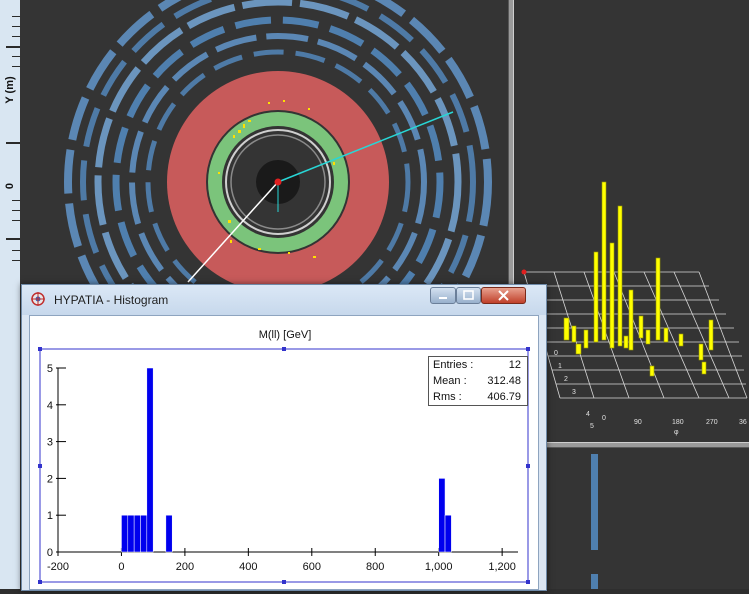 The height and width of the screenshot is (594, 749). What do you see at coordinates (375, 567) in the screenshot?
I see `x-tick-label: 800` at bounding box center [375, 567].